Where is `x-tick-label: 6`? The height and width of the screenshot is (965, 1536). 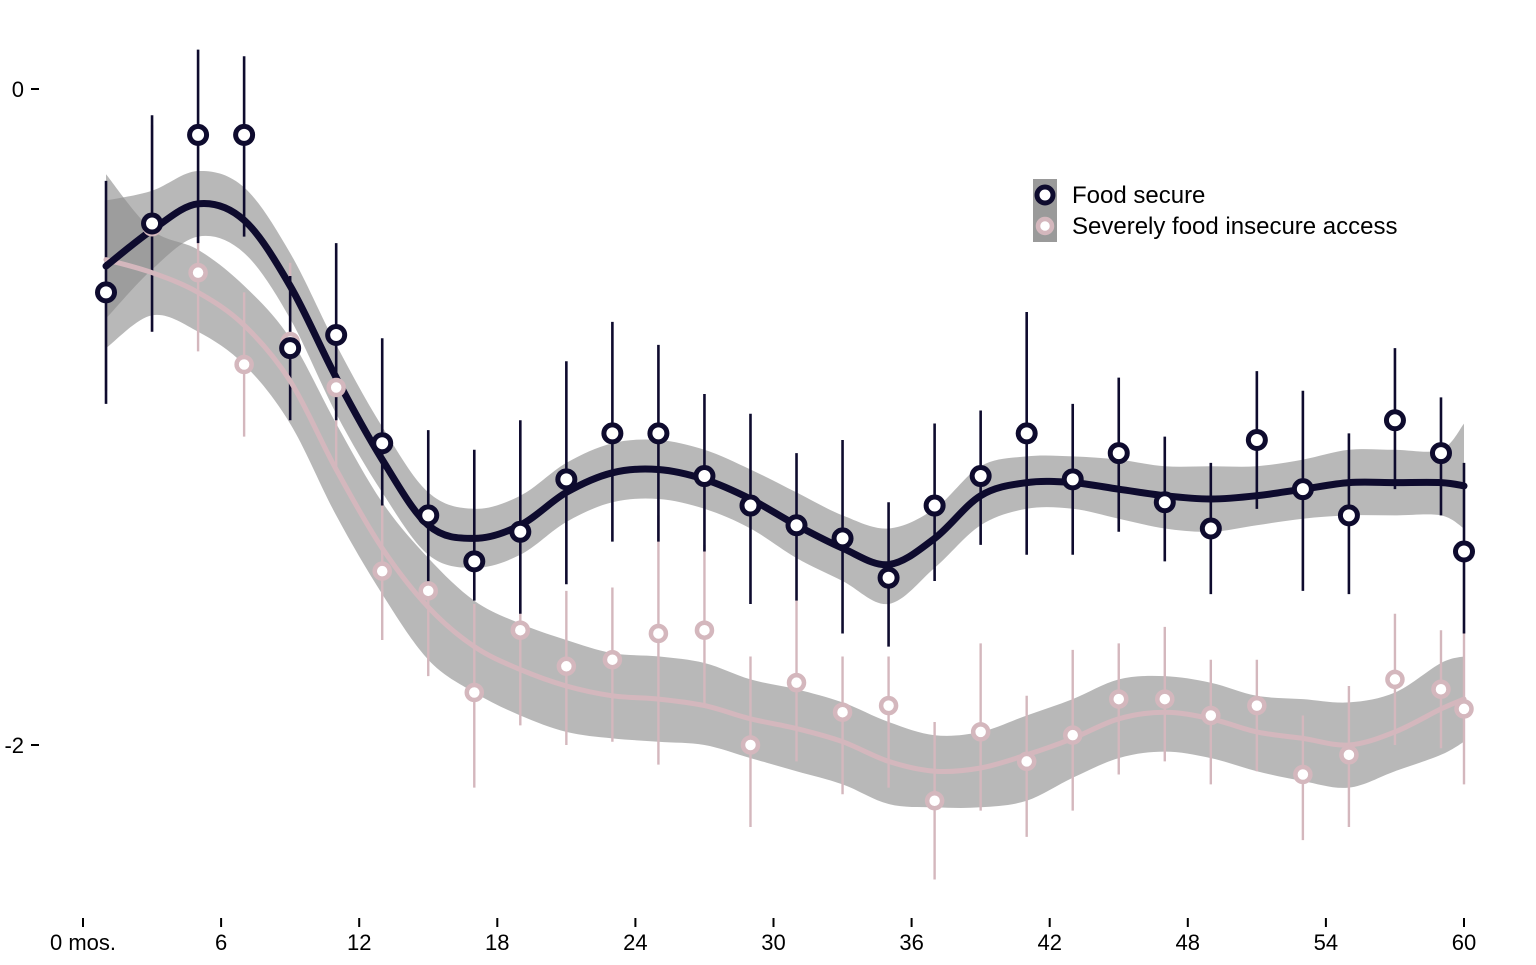
x-tick-label: 6 is located at coordinates (221, 942).